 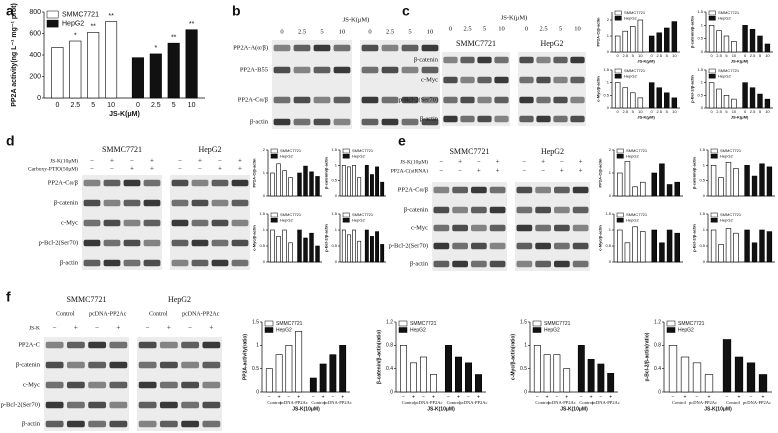 I want to click on y-tick-label: 0.8, so click(x=657, y=346).